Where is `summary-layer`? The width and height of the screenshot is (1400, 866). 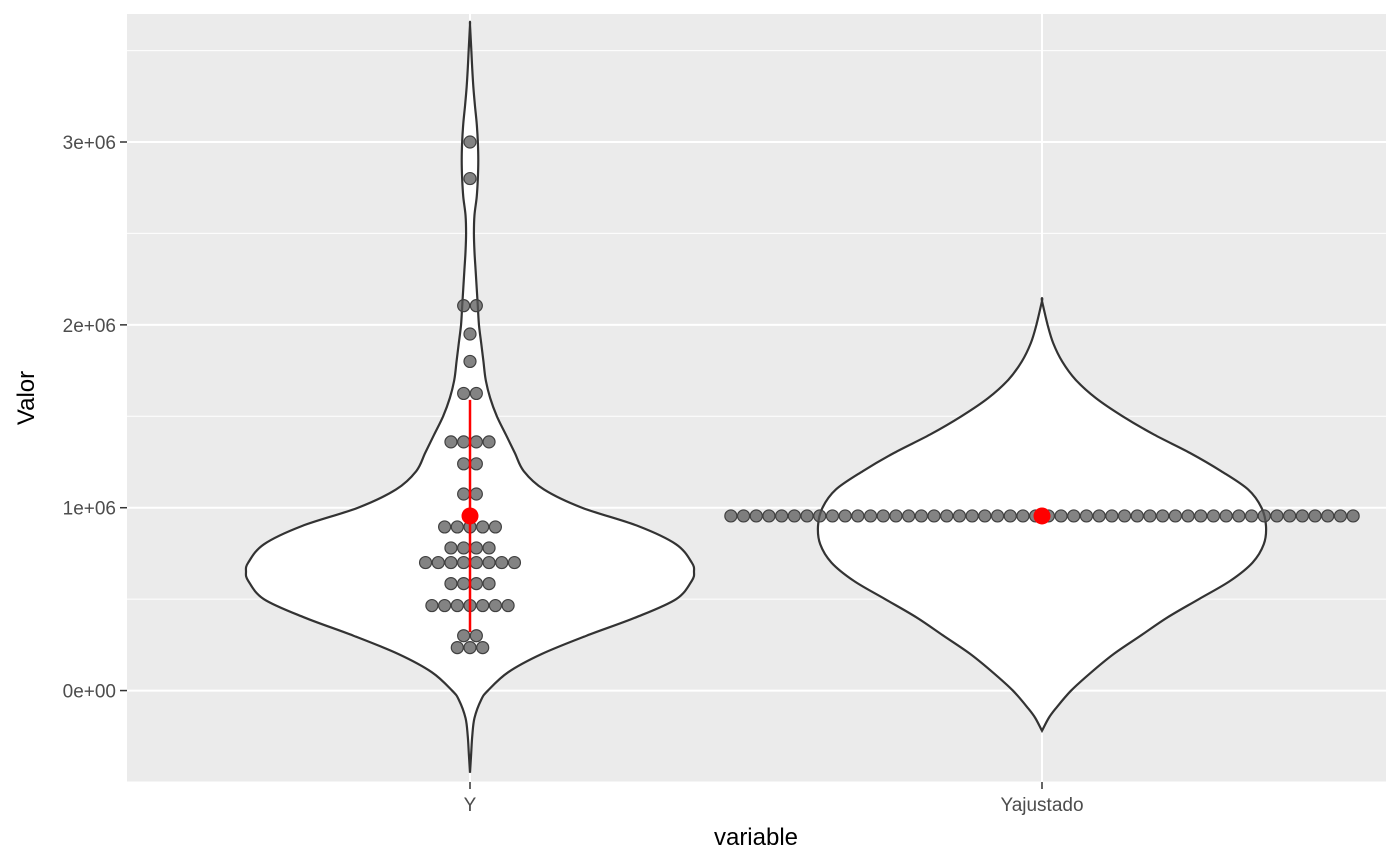
summary-layer is located at coordinates (756, 516).